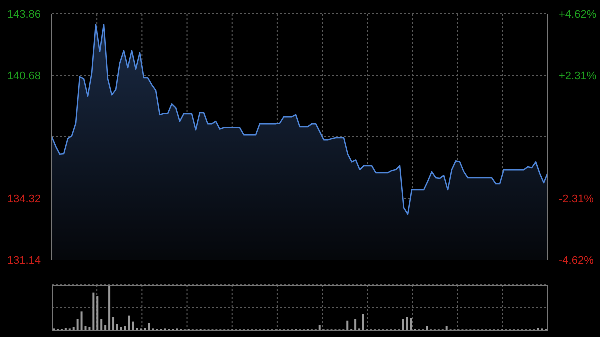 The height and width of the screenshot is (337, 600). Describe the element at coordinates (576, 200) in the screenshot. I see `y2-tick-label: -2.31%` at that location.